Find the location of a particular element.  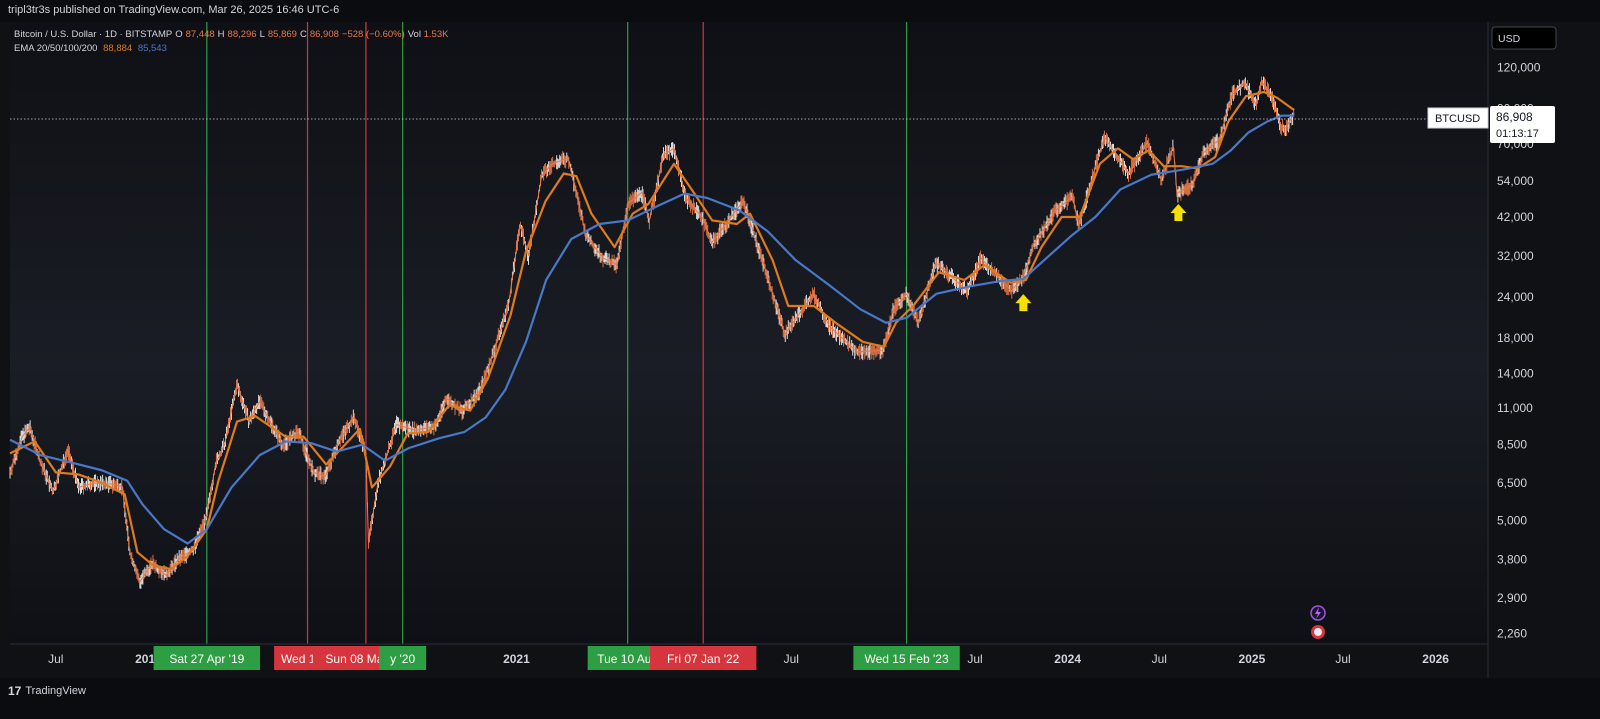

price-tick: 3,800 is located at coordinates (1512, 559).